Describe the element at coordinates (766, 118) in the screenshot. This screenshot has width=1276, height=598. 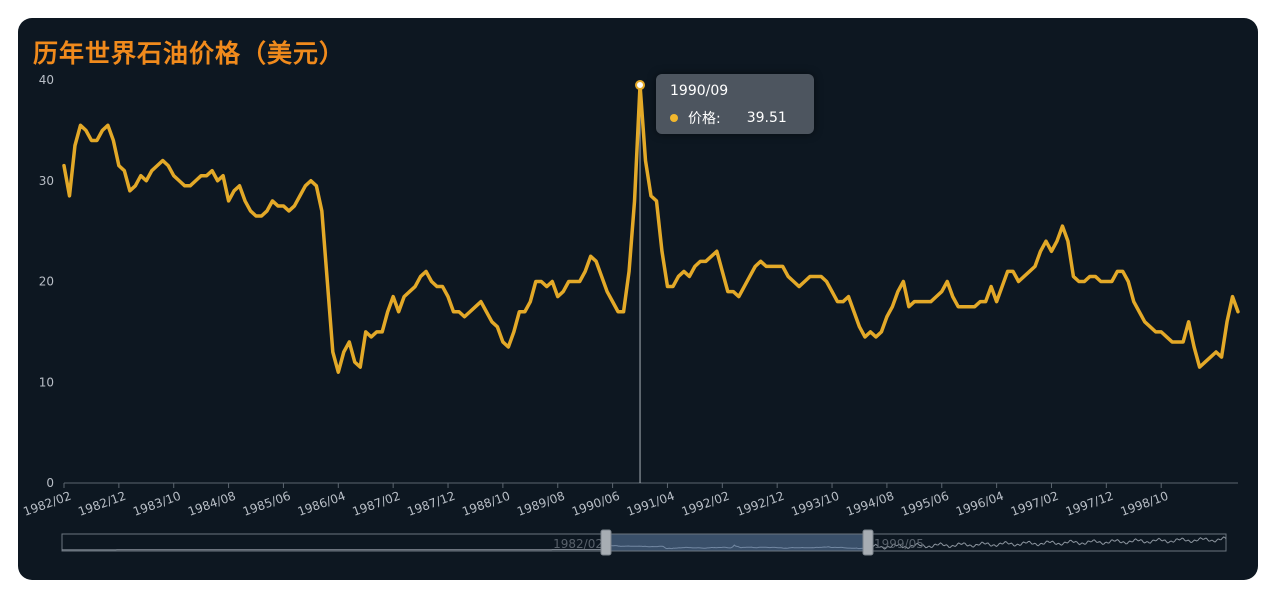
I see `tooltip-value: 39.51` at that location.